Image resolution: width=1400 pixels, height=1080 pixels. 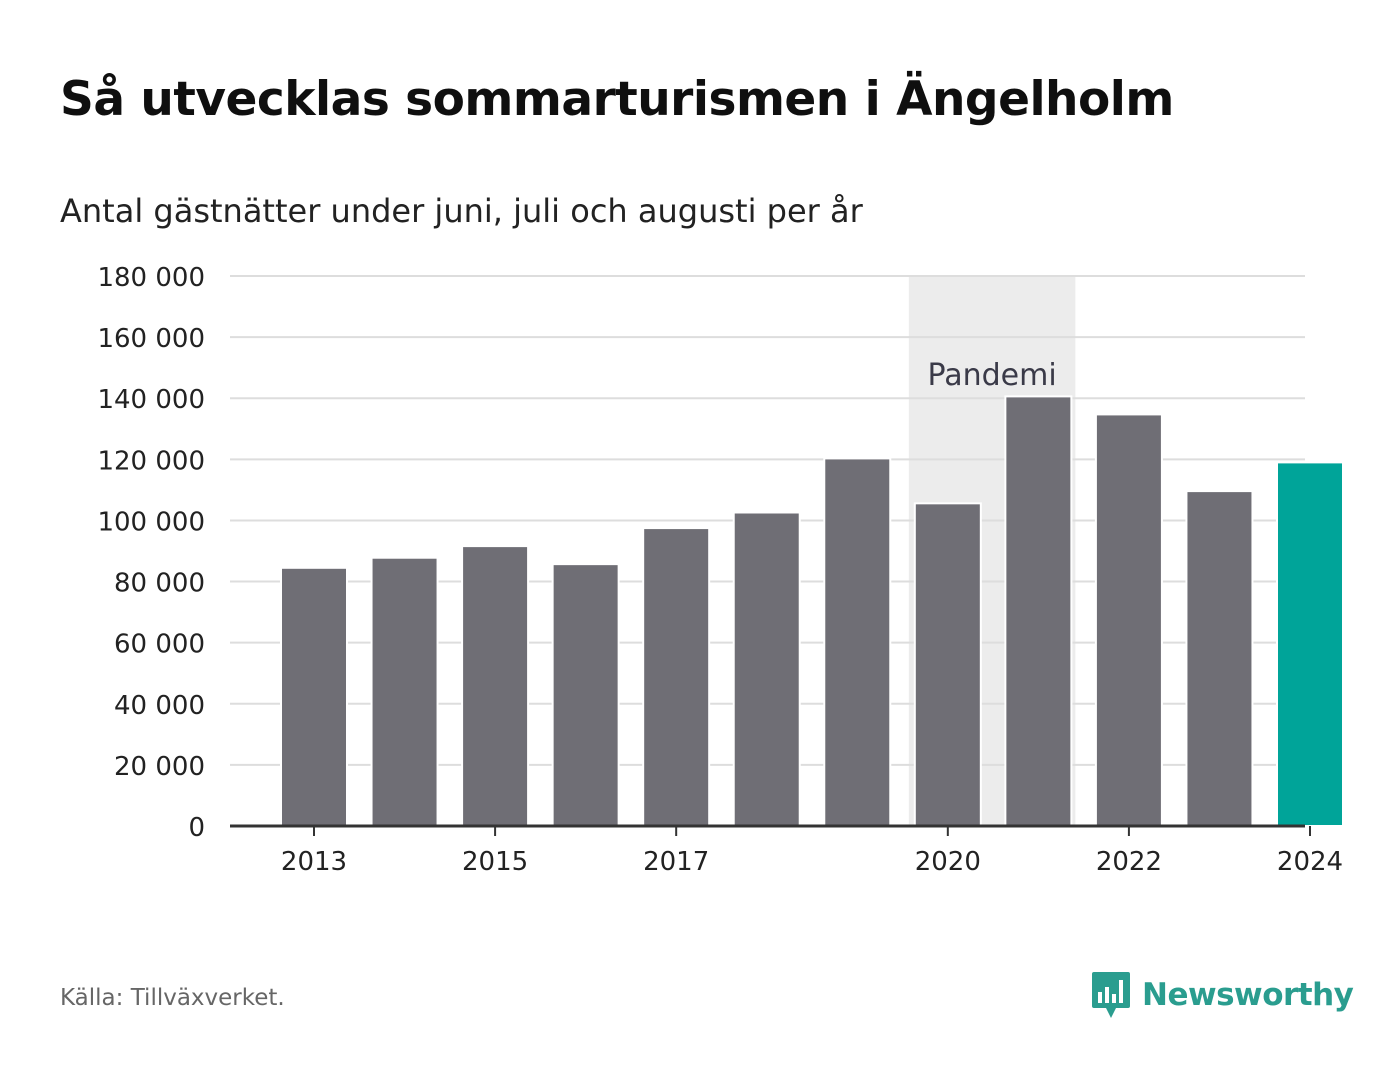 I want to click on y-tick-label: 160 000, so click(x=151, y=339).